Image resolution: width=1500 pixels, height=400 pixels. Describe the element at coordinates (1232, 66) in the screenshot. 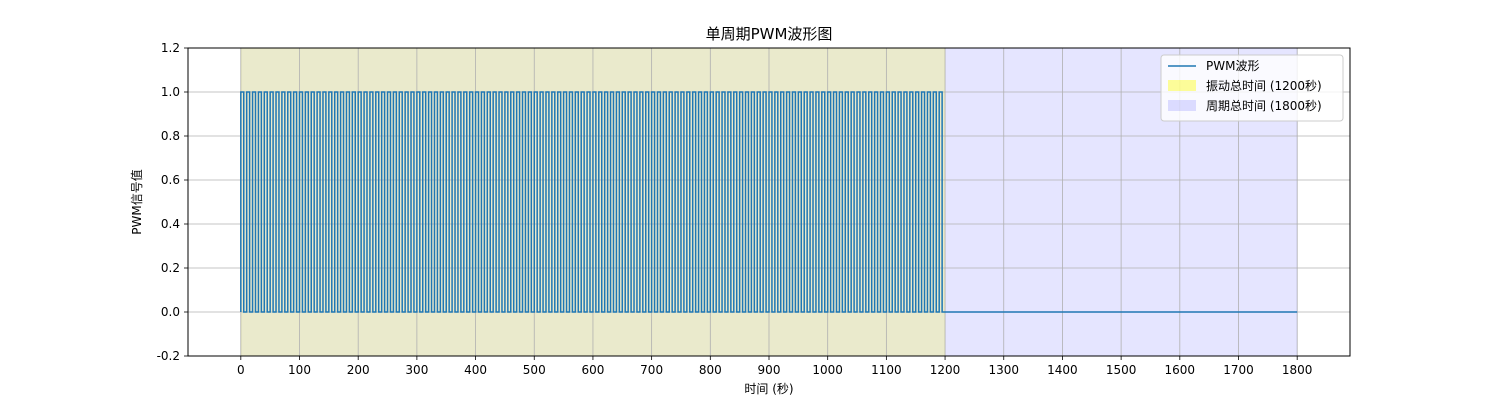

I see `legend-label-pwm: PWM波形` at that location.